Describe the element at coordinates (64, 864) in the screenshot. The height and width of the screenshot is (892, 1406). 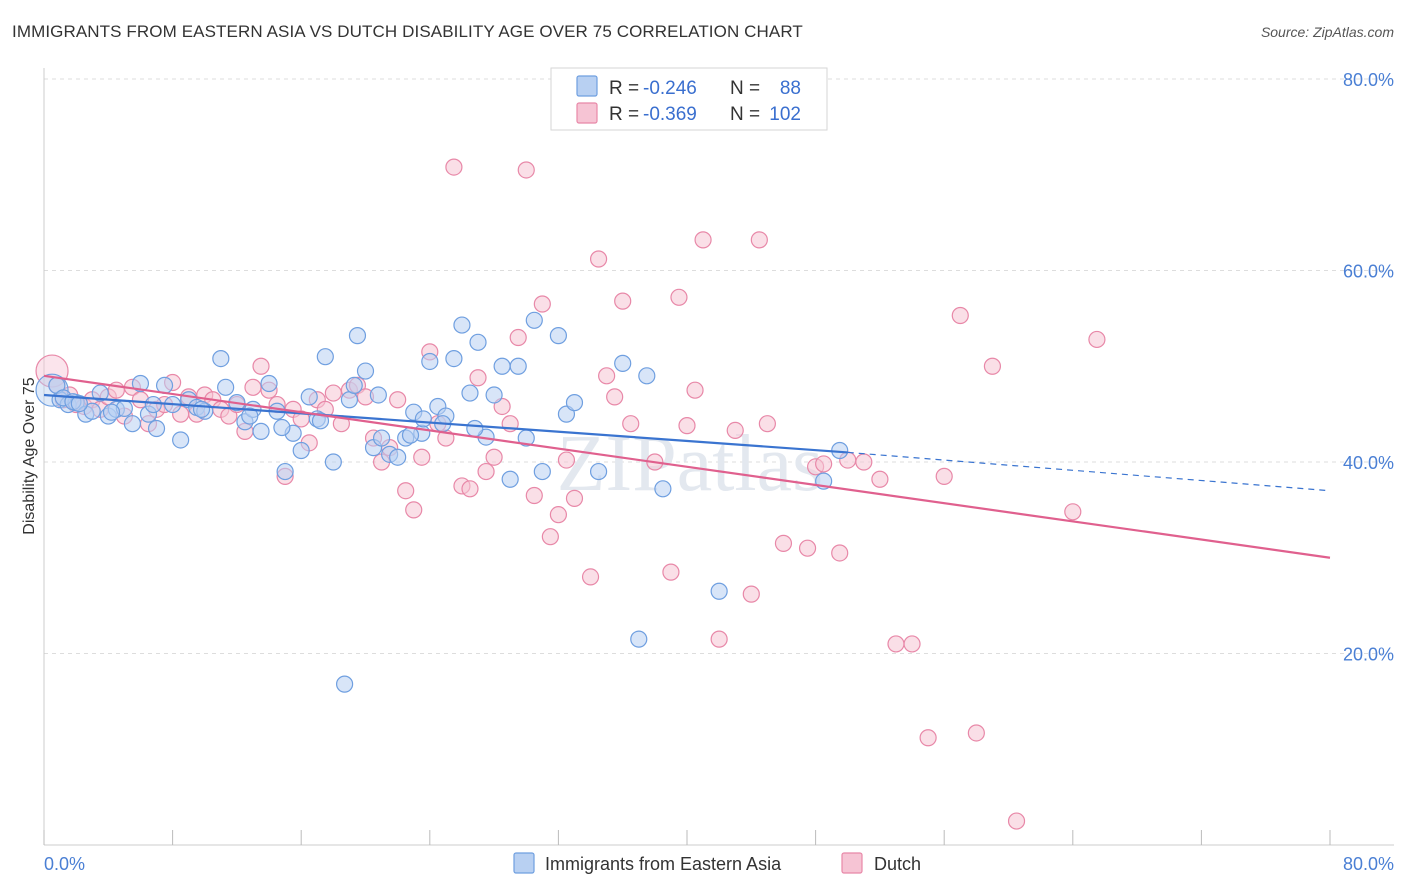
I see `x-tick-label-min: 0.0%` at that location.